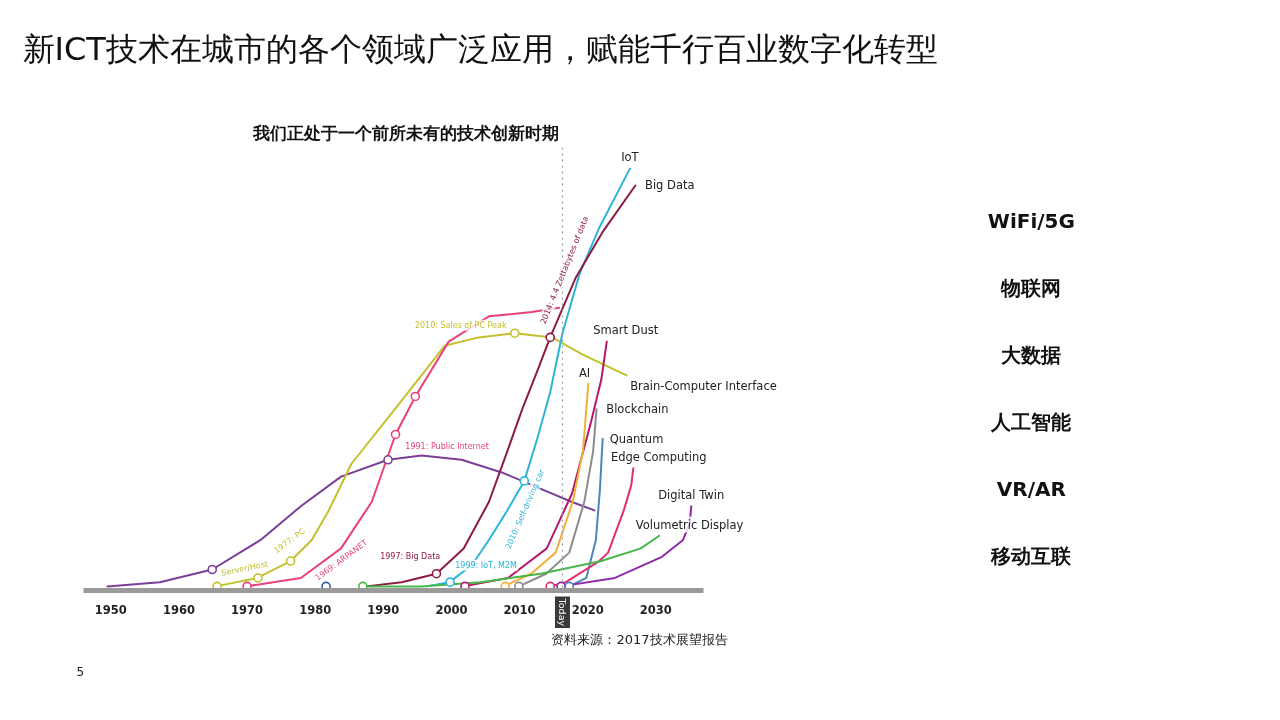  What do you see at coordinates (519, 609) in the screenshot?
I see `x-tick-label: 2010` at bounding box center [519, 609].